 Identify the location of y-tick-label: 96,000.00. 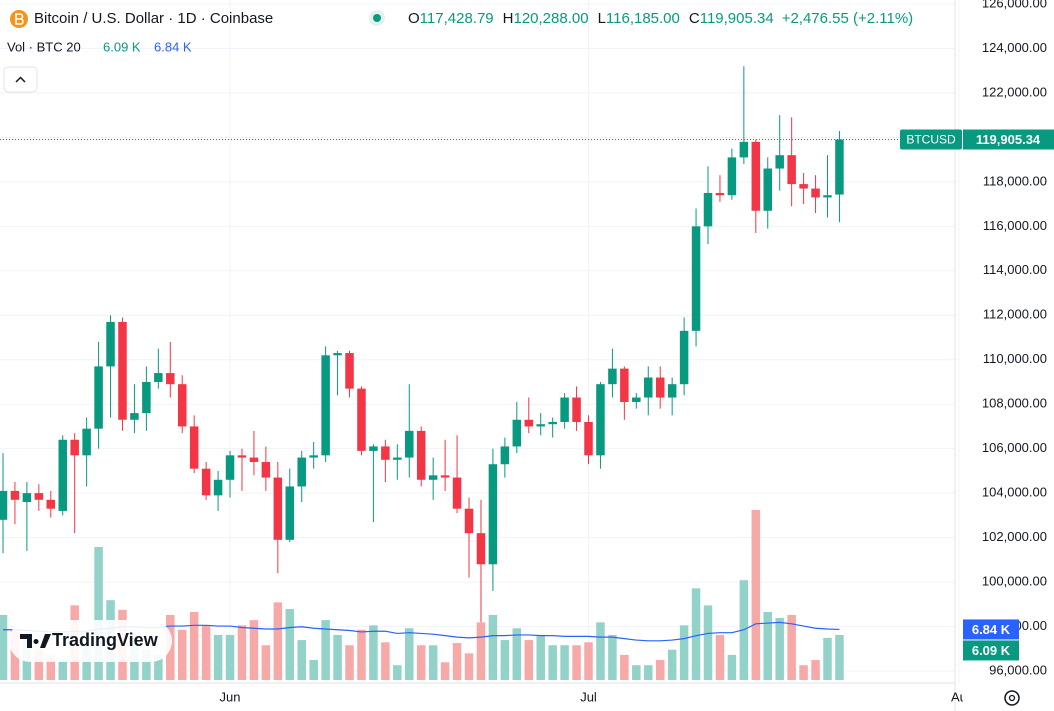
(1018, 669).